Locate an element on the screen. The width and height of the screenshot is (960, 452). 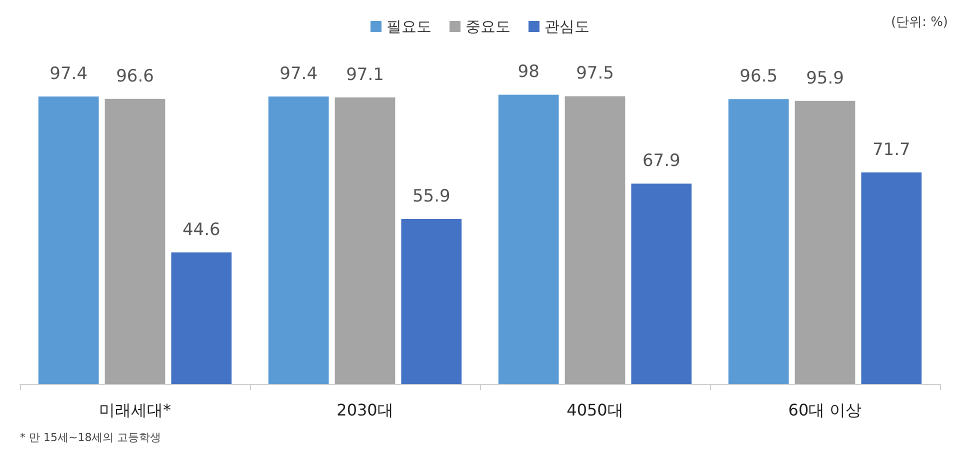
data-label: 96.5 is located at coordinates (759, 76).